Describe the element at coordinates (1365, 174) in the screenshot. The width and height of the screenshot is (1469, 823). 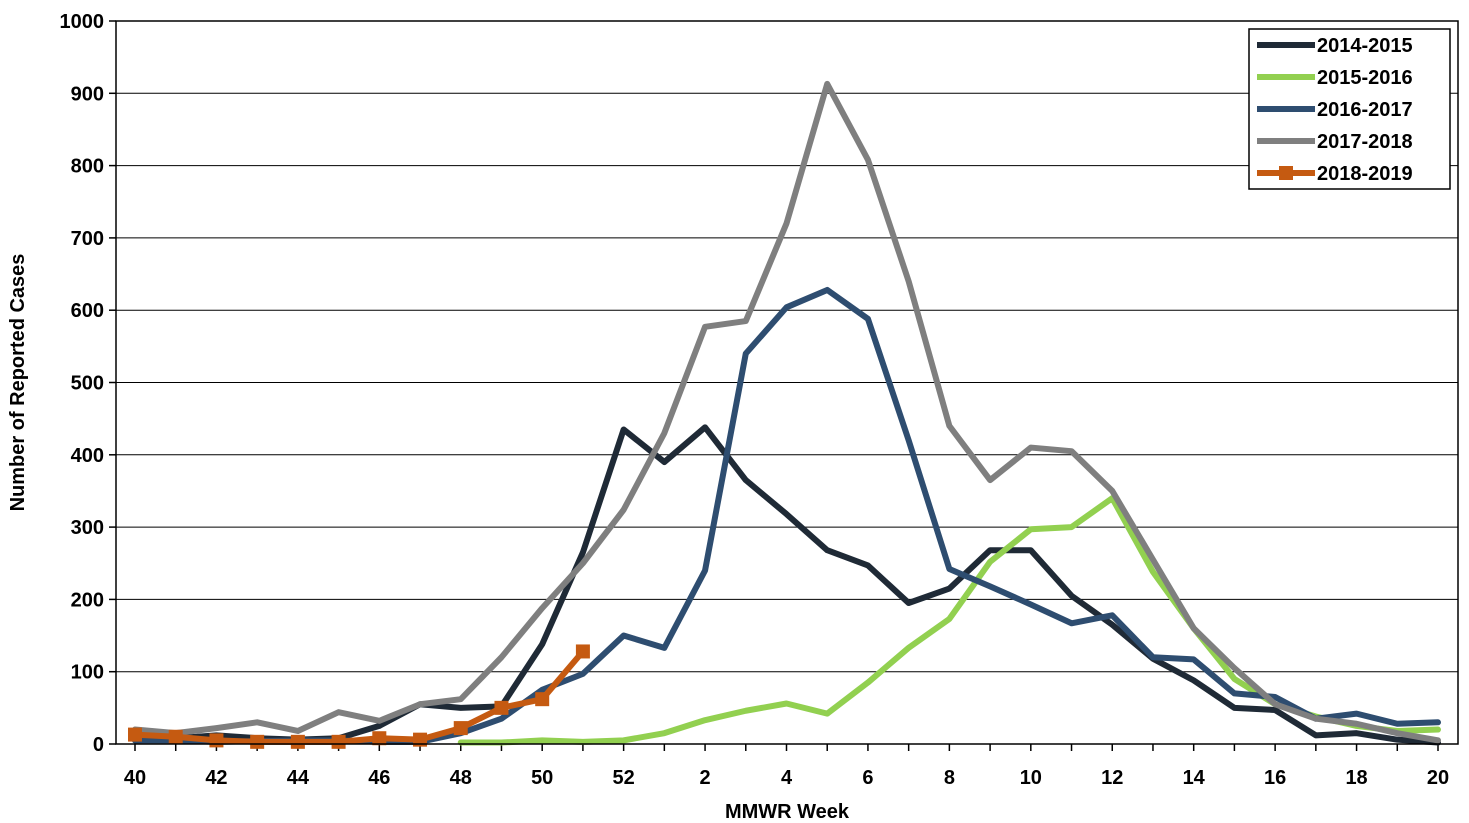
I see `legend-label: 2018-2019` at that location.